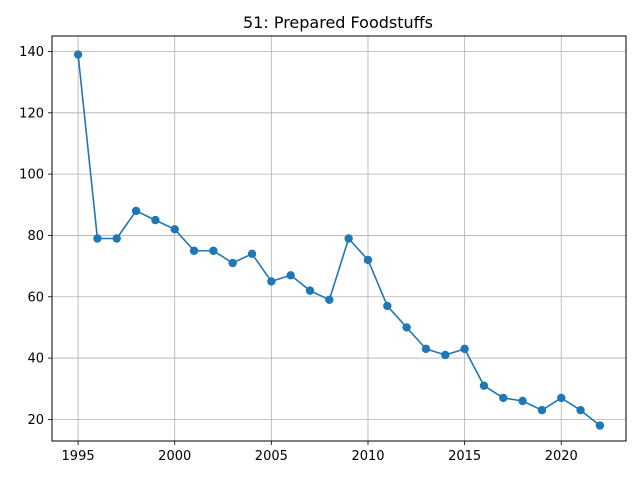 This screenshot has height=480, width=640. Describe the element at coordinates (367, 456) in the screenshot. I see `x-tick-label: 2010` at that location.